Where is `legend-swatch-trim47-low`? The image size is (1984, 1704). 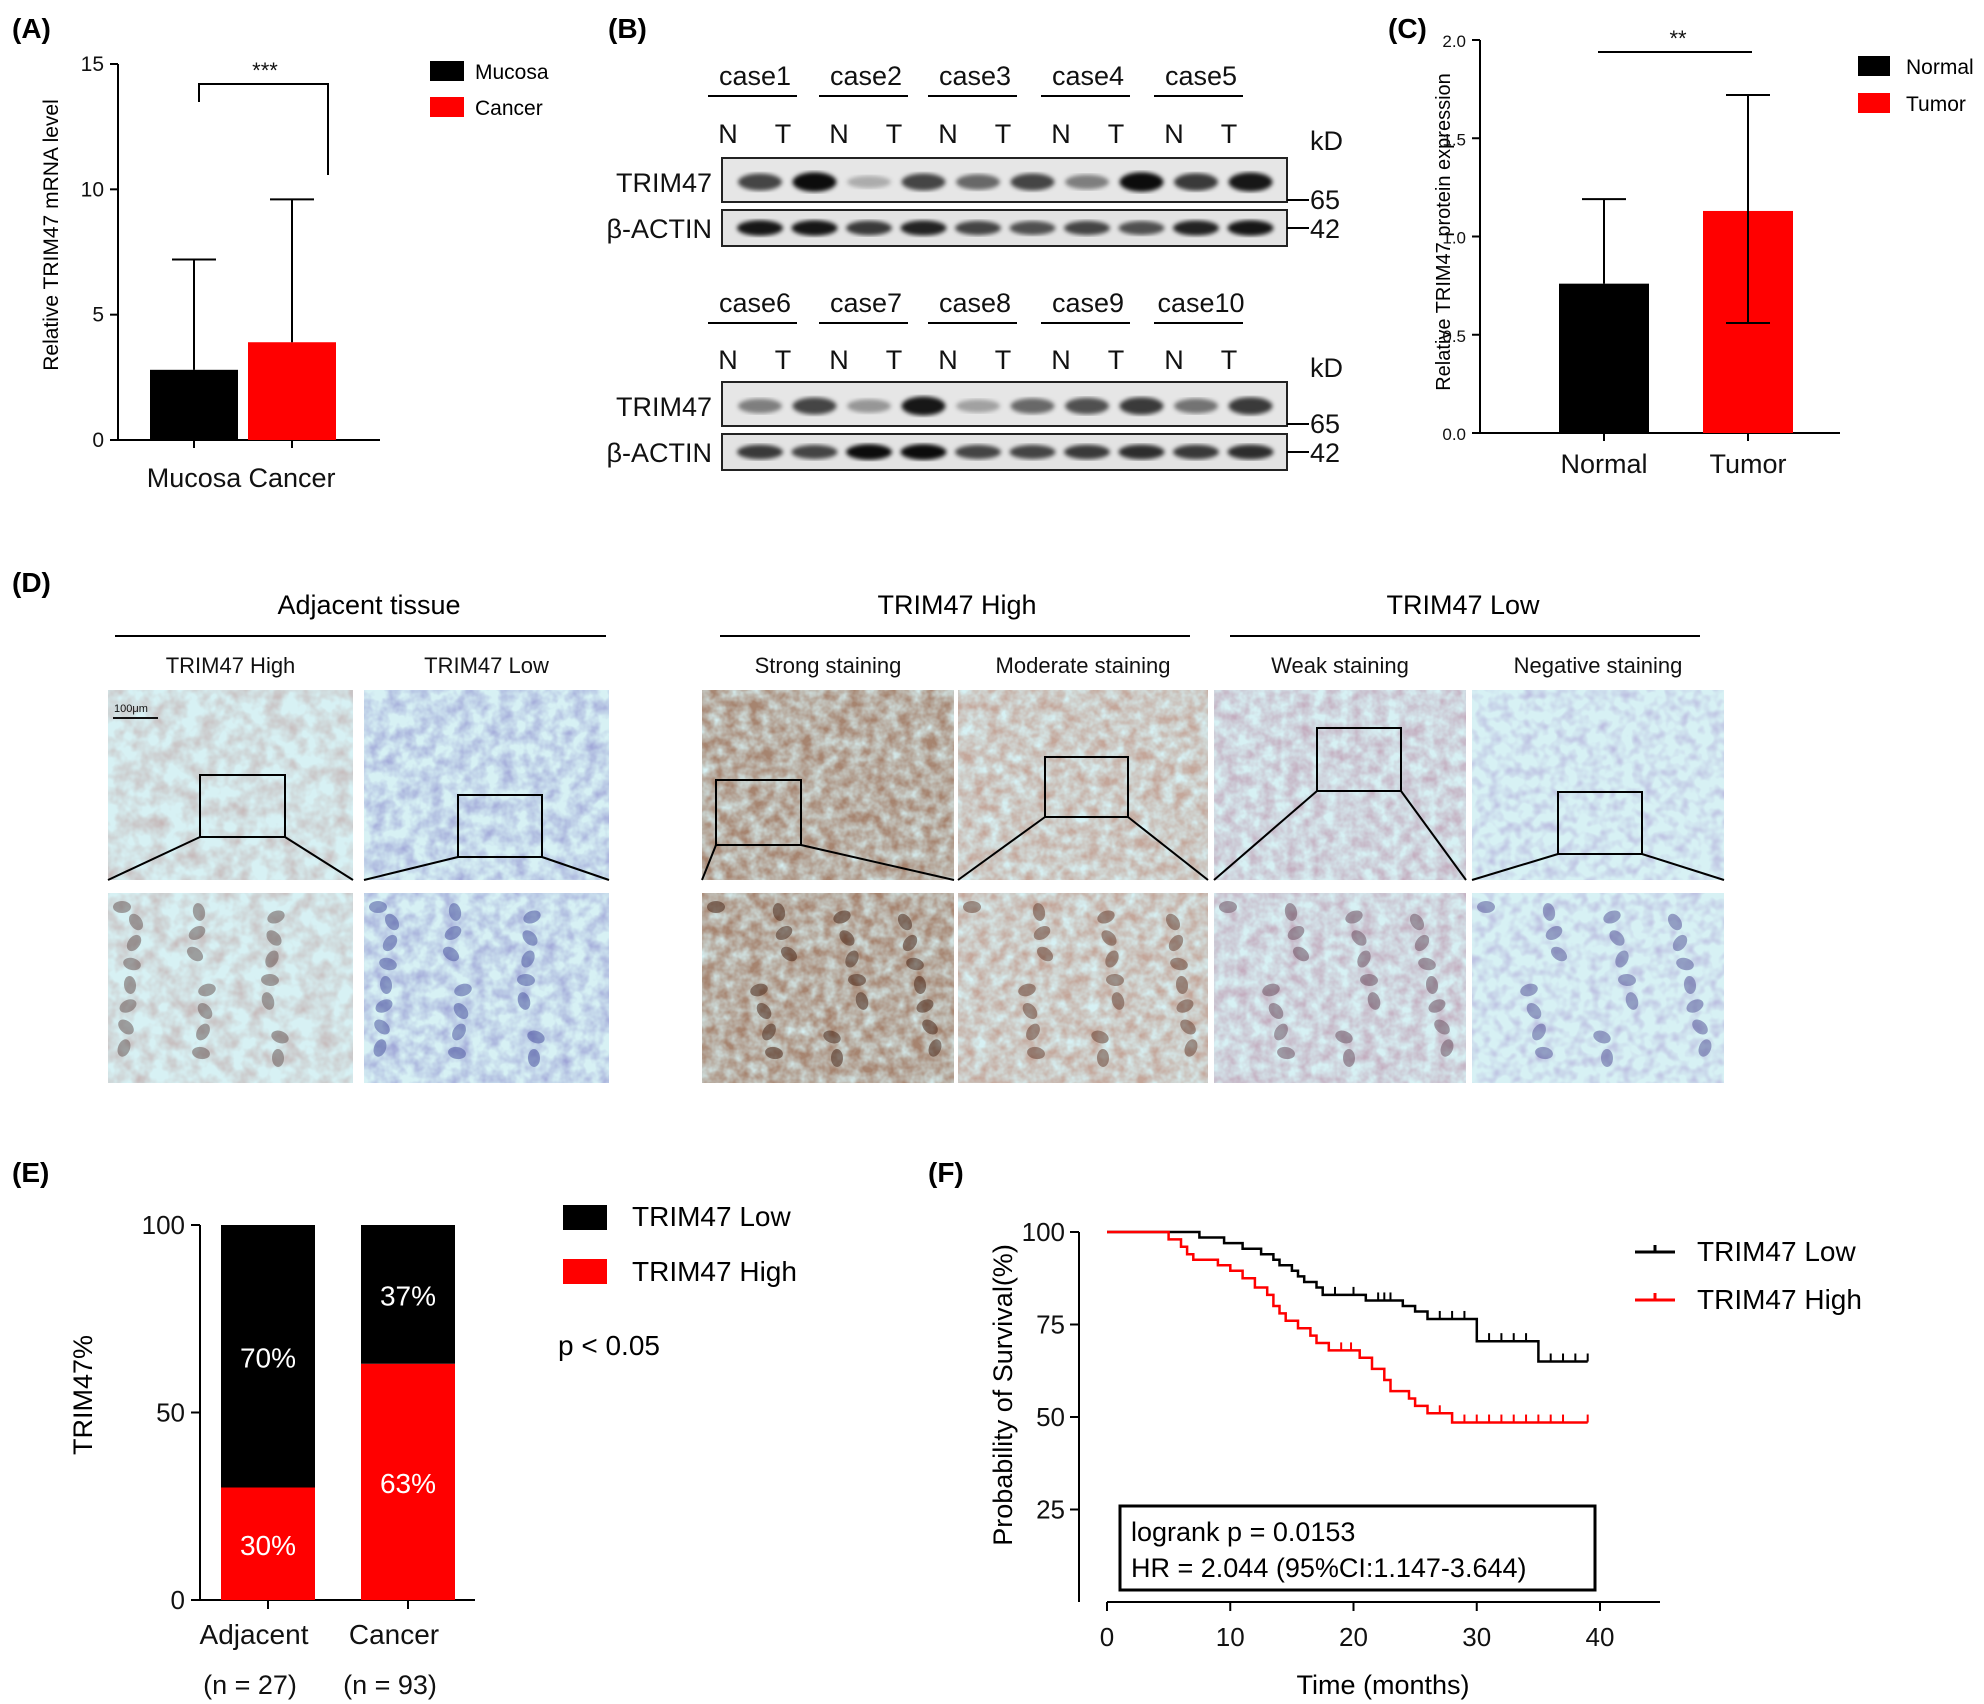 legend-swatch-trim47-low is located at coordinates (585, 1217).